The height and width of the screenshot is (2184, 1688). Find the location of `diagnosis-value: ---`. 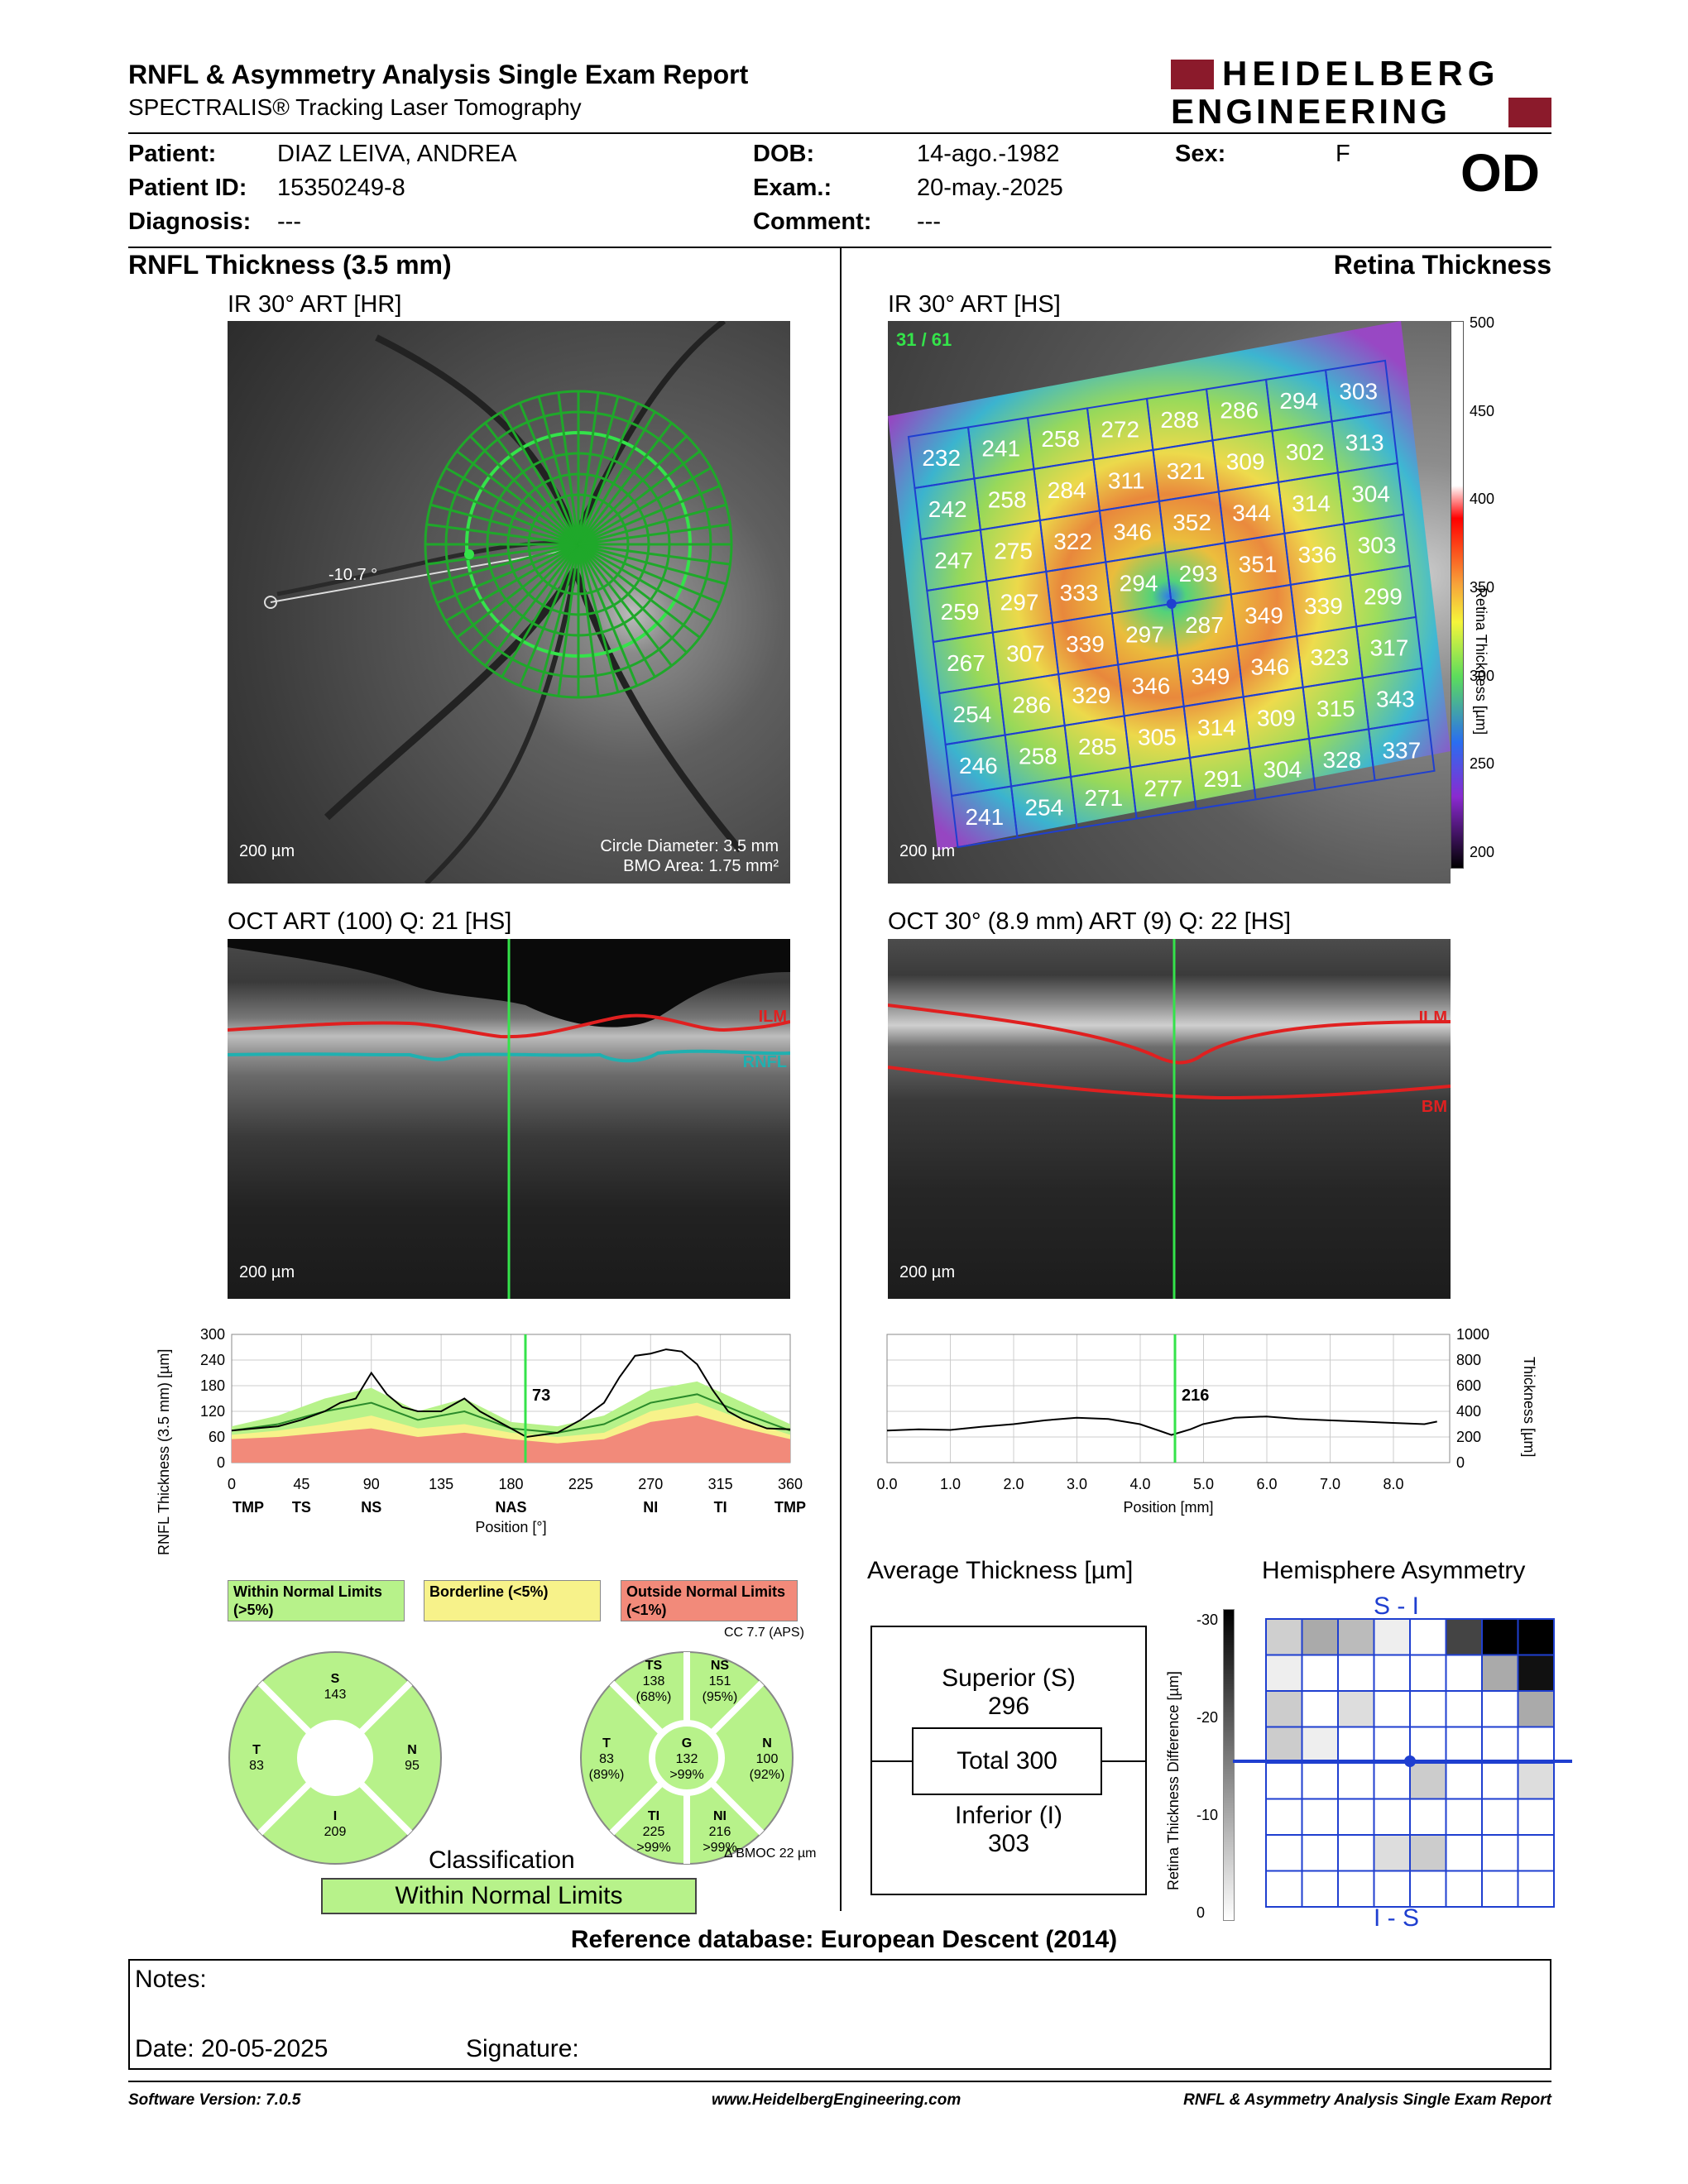

diagnosis-value: --- is located at coordinates (289, 221).